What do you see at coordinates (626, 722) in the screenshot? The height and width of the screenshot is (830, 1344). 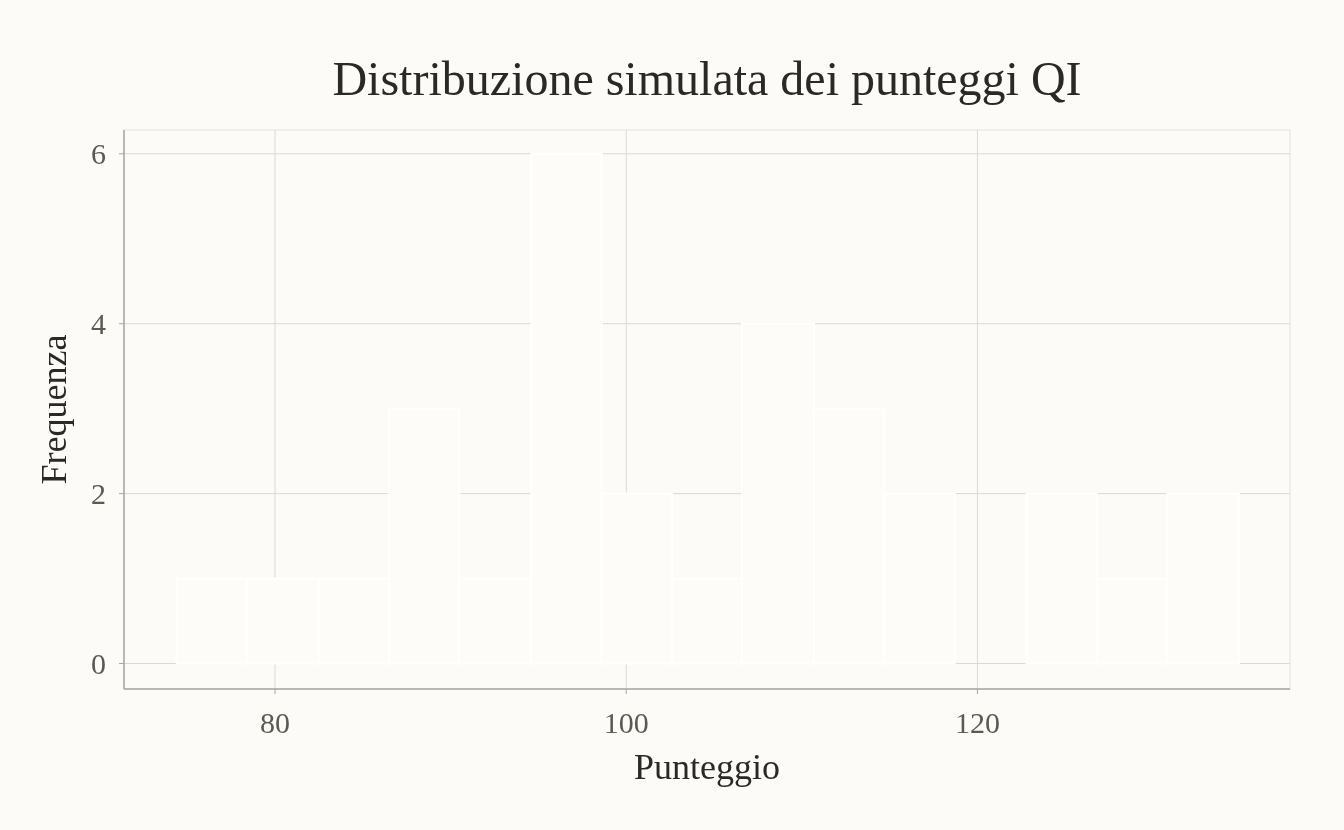 I see `x-tick-label: 100` at bounding box center [626, 722].